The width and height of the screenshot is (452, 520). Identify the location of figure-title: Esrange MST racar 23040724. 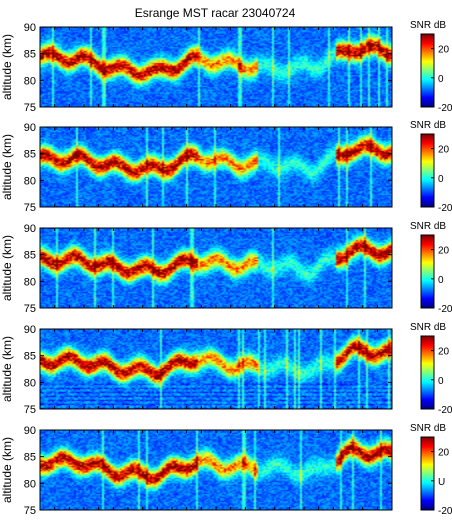
(215, 13).